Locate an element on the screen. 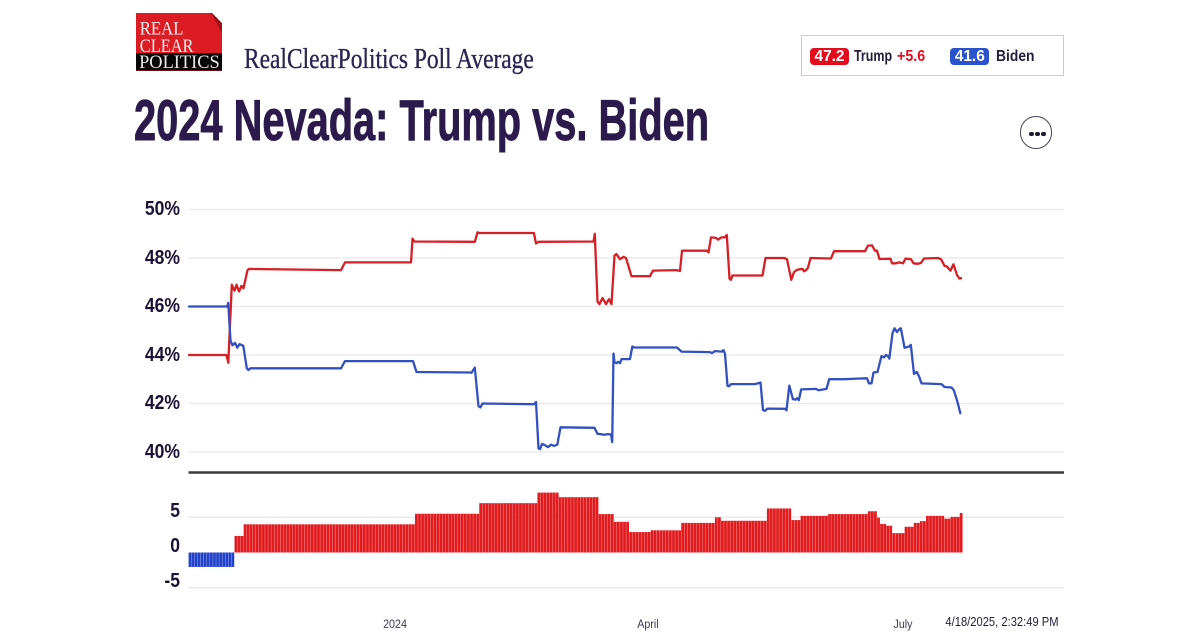 This screenshot has width=1200, height=631. svg-text: CLEAR is located at coordinates (166, 46).